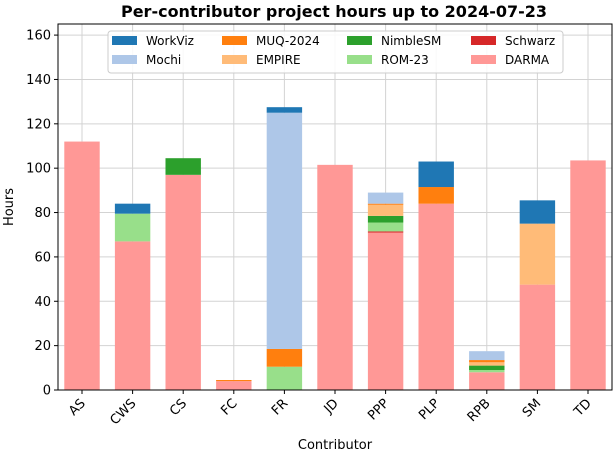 The image size is (614, 454). Describe the element at coordinates (487, 368) in the screenshot. I see `bar-segment-nimblesm-rpb` at that location.